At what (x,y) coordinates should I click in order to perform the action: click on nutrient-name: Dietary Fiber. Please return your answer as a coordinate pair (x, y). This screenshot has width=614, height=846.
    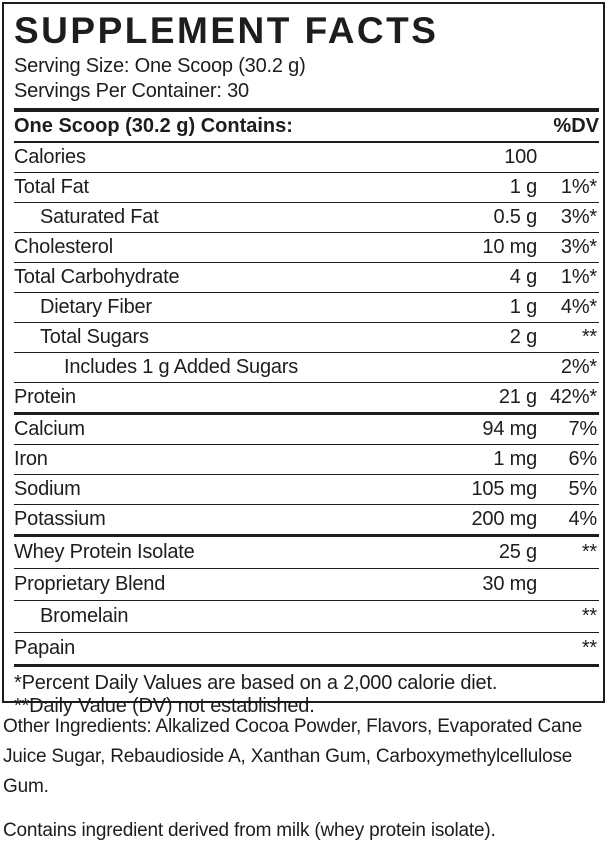
    Looking at the image, I should click on (96, 307).